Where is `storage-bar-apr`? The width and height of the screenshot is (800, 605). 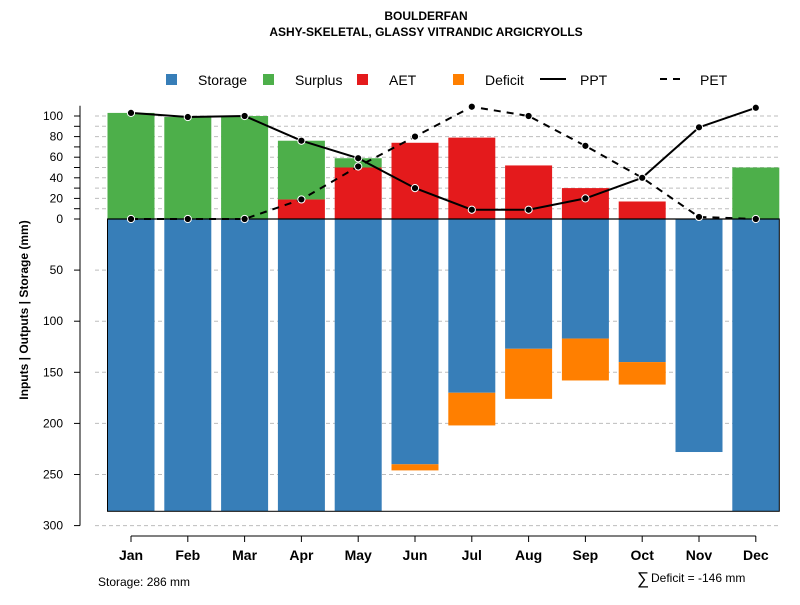 storage-bar-apr is located at coordinates (301, 365).